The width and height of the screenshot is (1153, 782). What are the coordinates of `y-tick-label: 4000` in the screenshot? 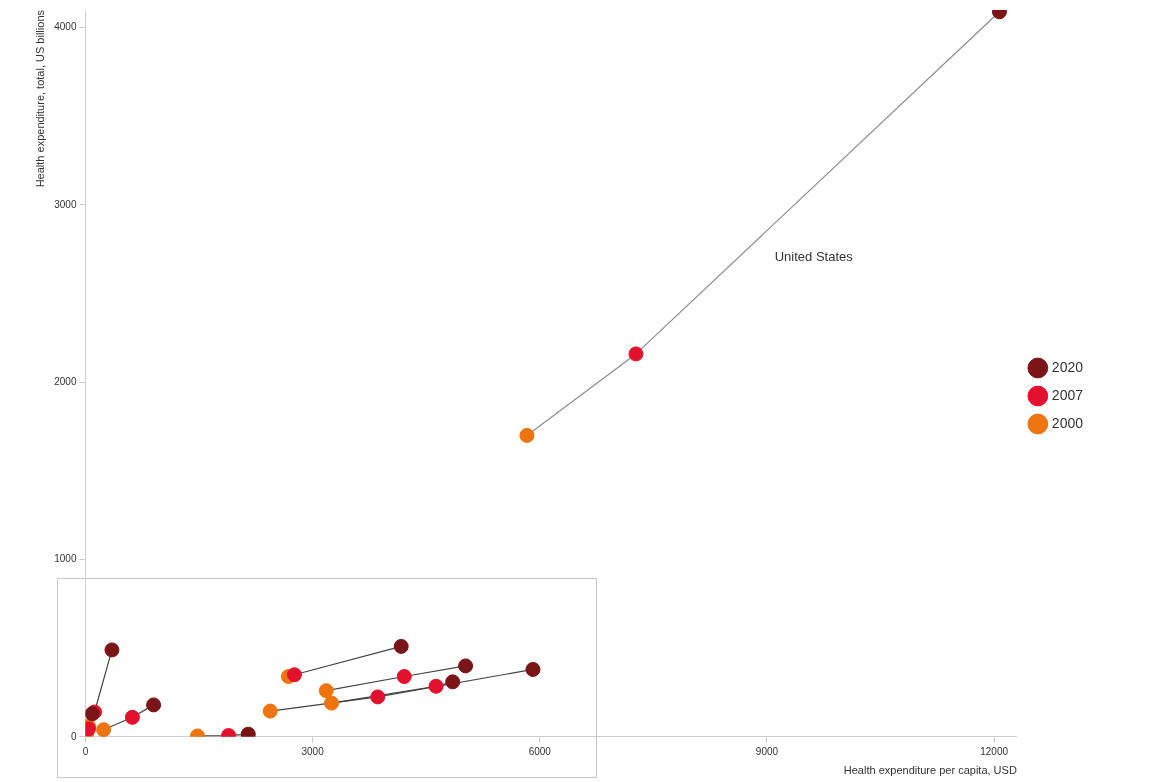 It's located at (65, 27).